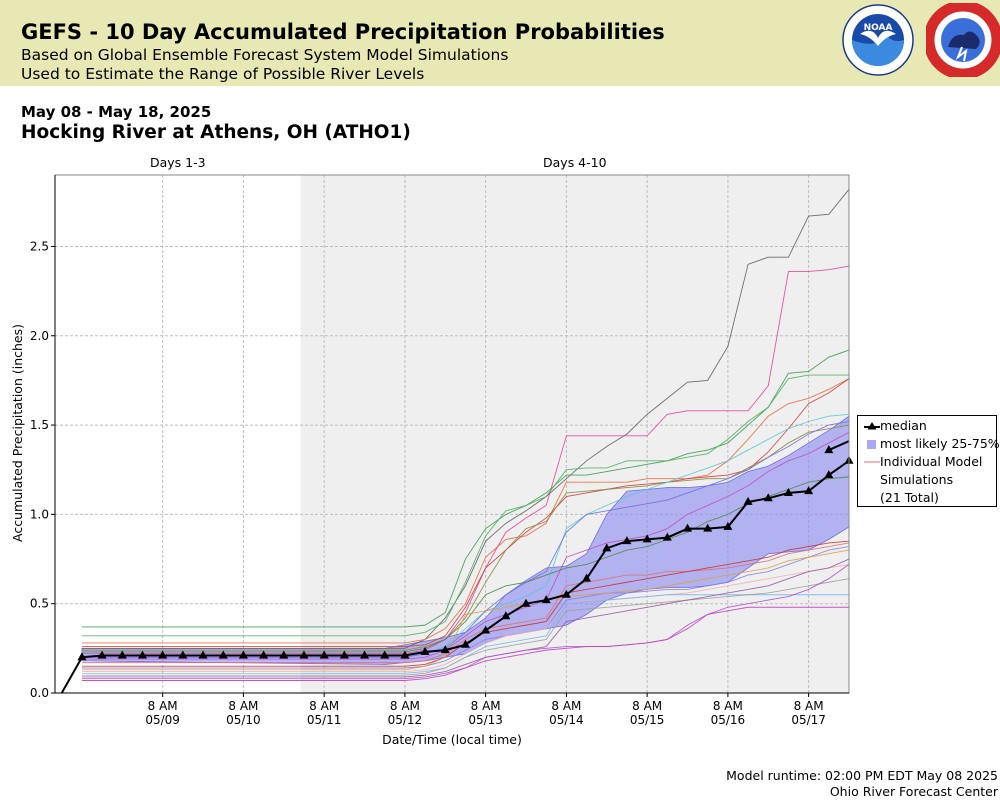 This screenshot has width=1000, height=800. Describe the element at coordinates (963, 40) in the screenshot. I see `nws-logo` at that location.